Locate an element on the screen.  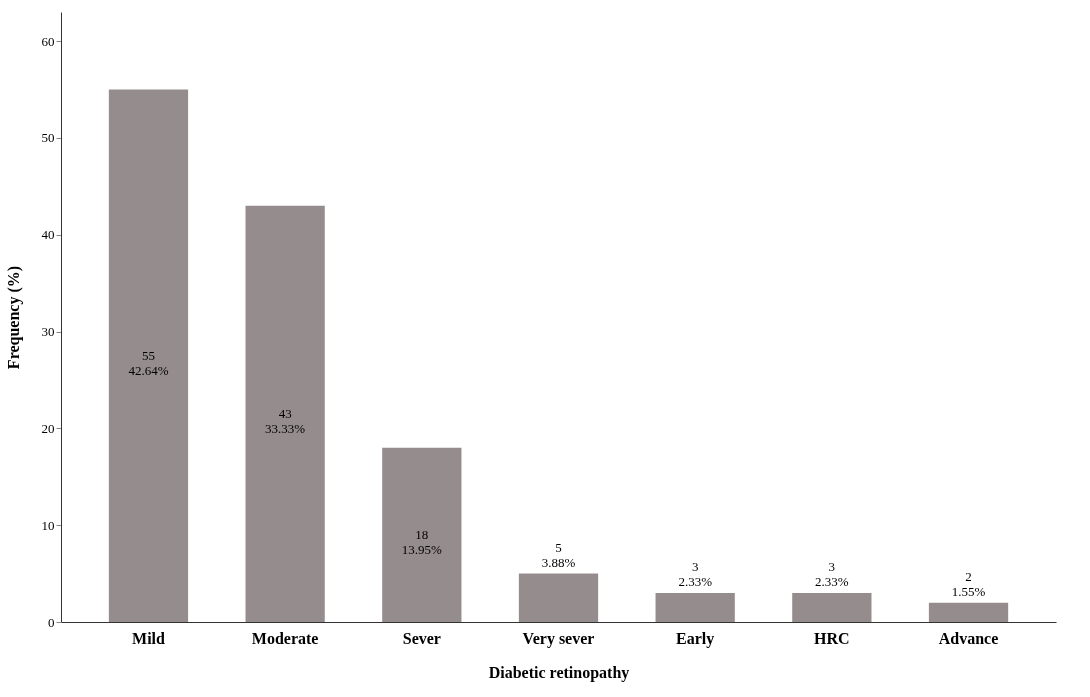
y-tick-label: 10 is located at coordinates (48, 525).